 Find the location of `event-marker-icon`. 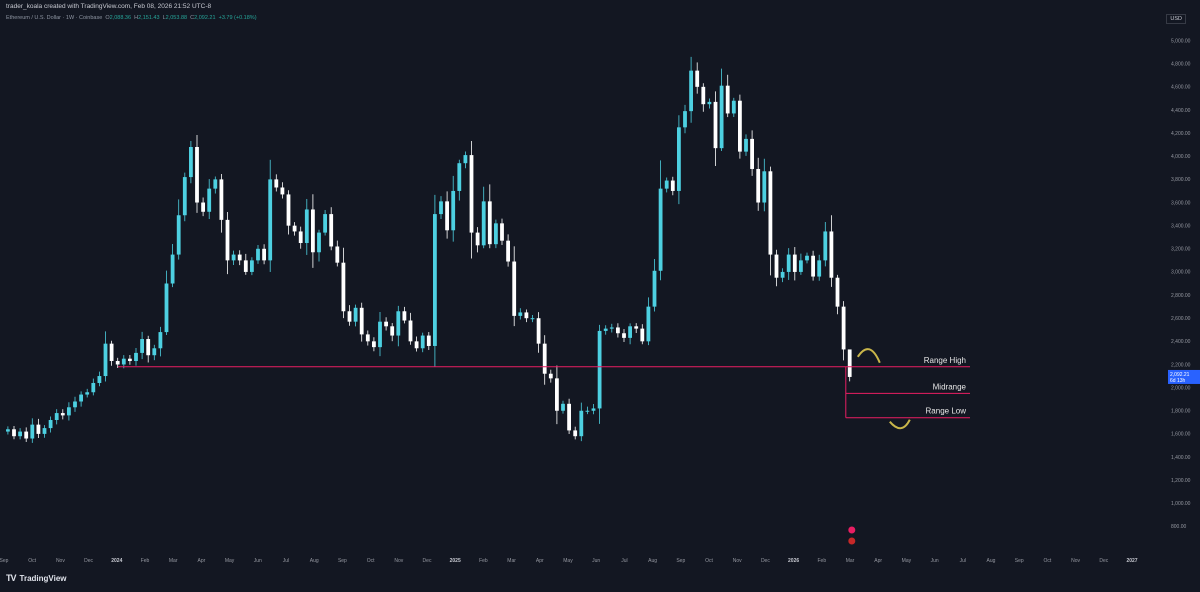

event-marker-icon is located at coordinates (852, 530).